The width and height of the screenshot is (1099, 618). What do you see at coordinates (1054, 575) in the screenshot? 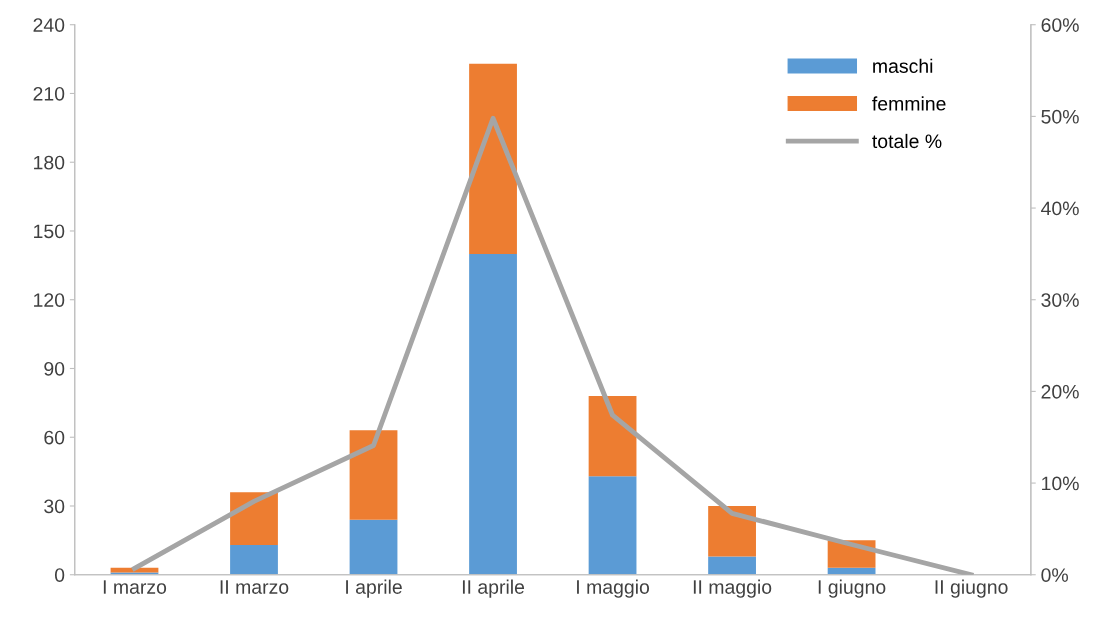
I see `y2-tick-label: 0%` at bounding box center [1054, 575].